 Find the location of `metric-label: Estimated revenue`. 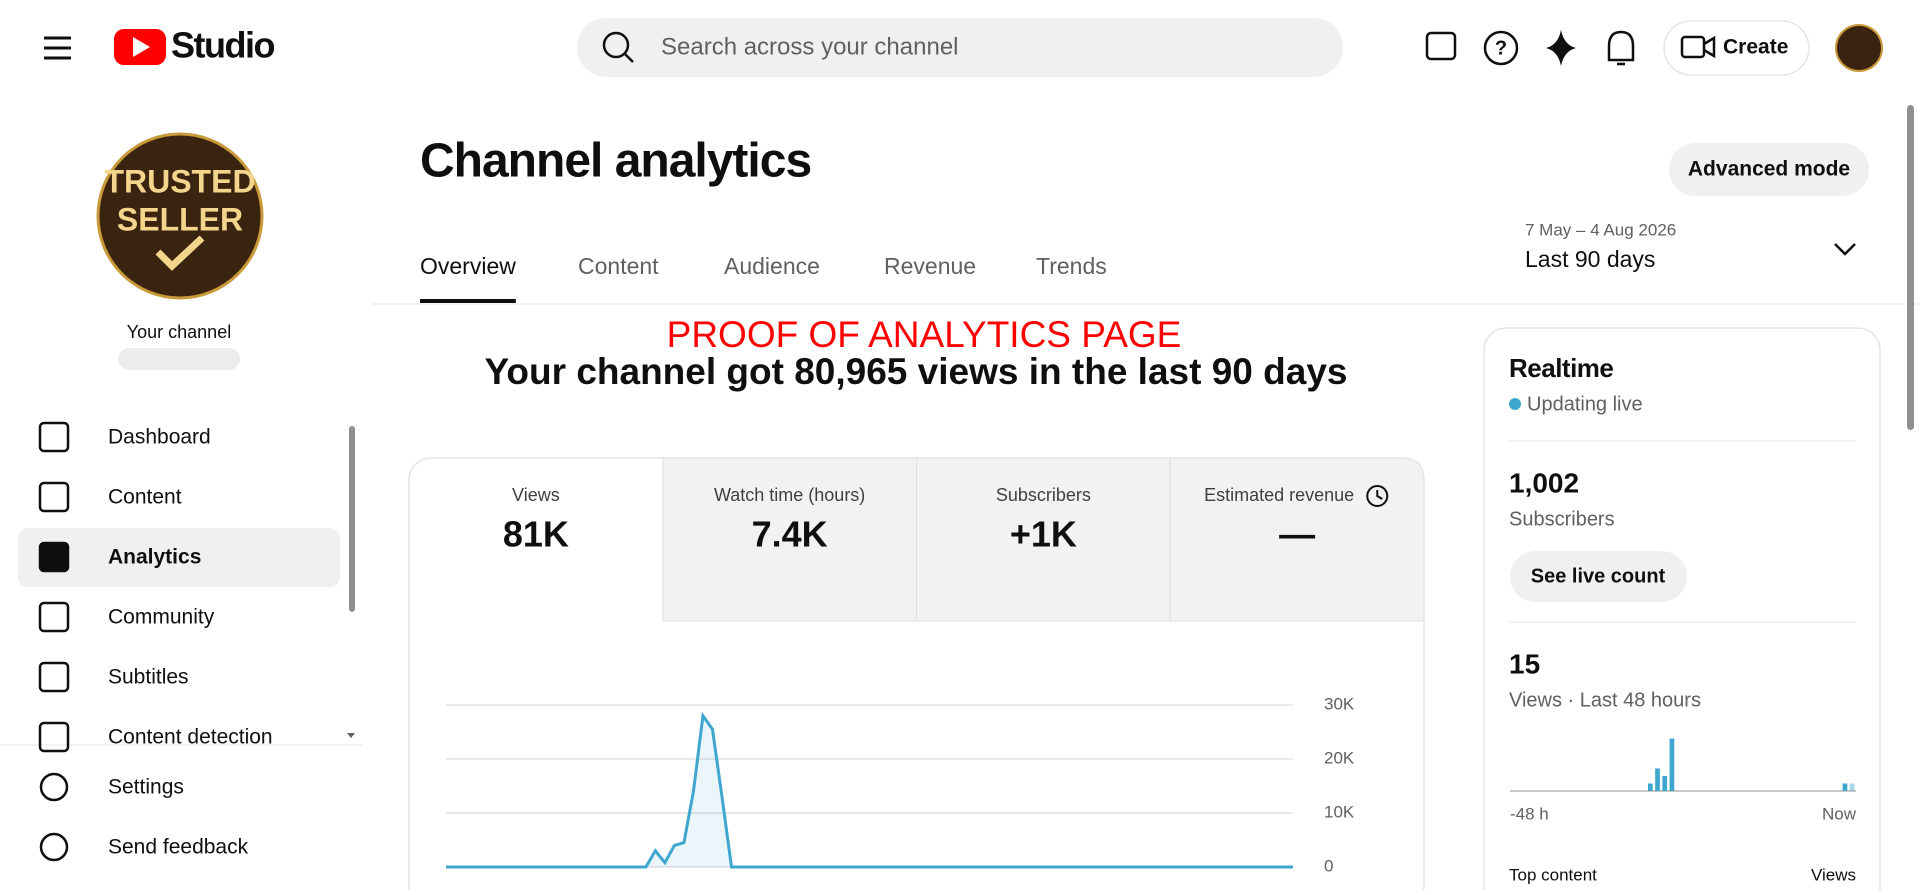

metric-label: Estimated revenue is located at coordinates (1279, 495).